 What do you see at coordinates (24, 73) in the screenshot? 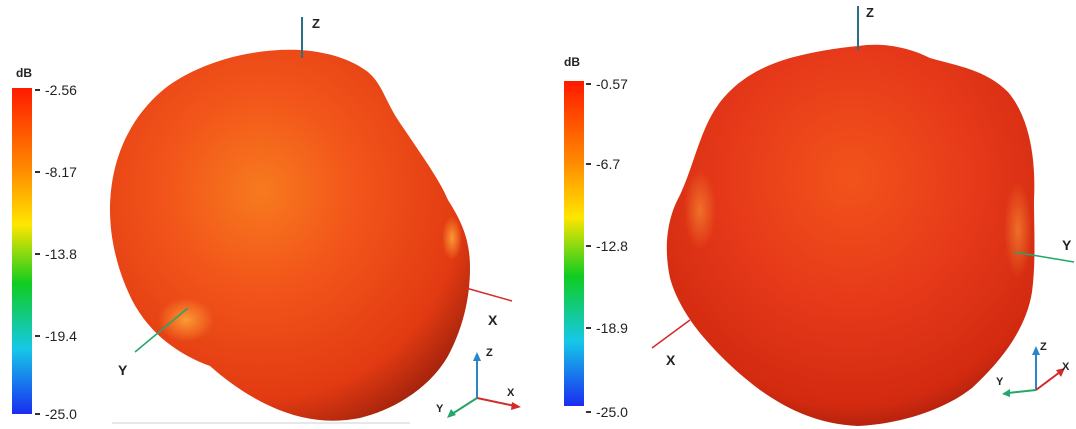
I see `left-colorbar-unit: dB` at bounding box center [24, 73].